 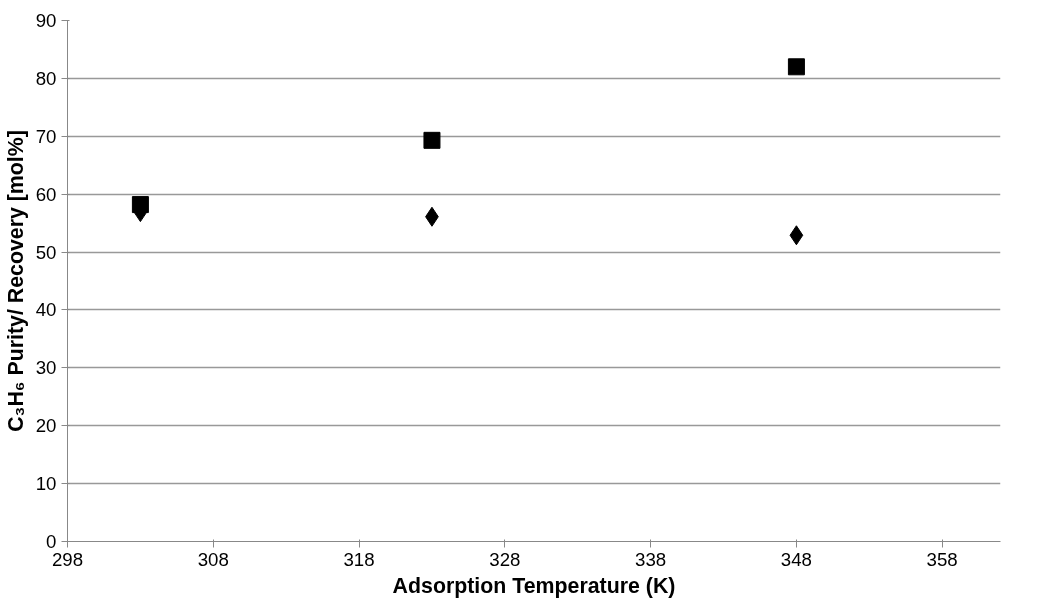 I want to click on x-axis-title: Adsorption Temperature (K), so click(x=534, y=585).